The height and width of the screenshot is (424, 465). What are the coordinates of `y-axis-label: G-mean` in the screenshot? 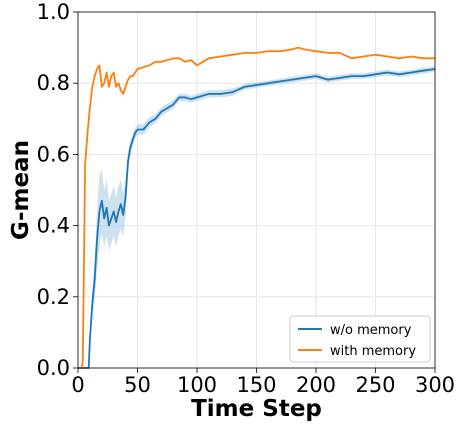 It's located at (21, 190).